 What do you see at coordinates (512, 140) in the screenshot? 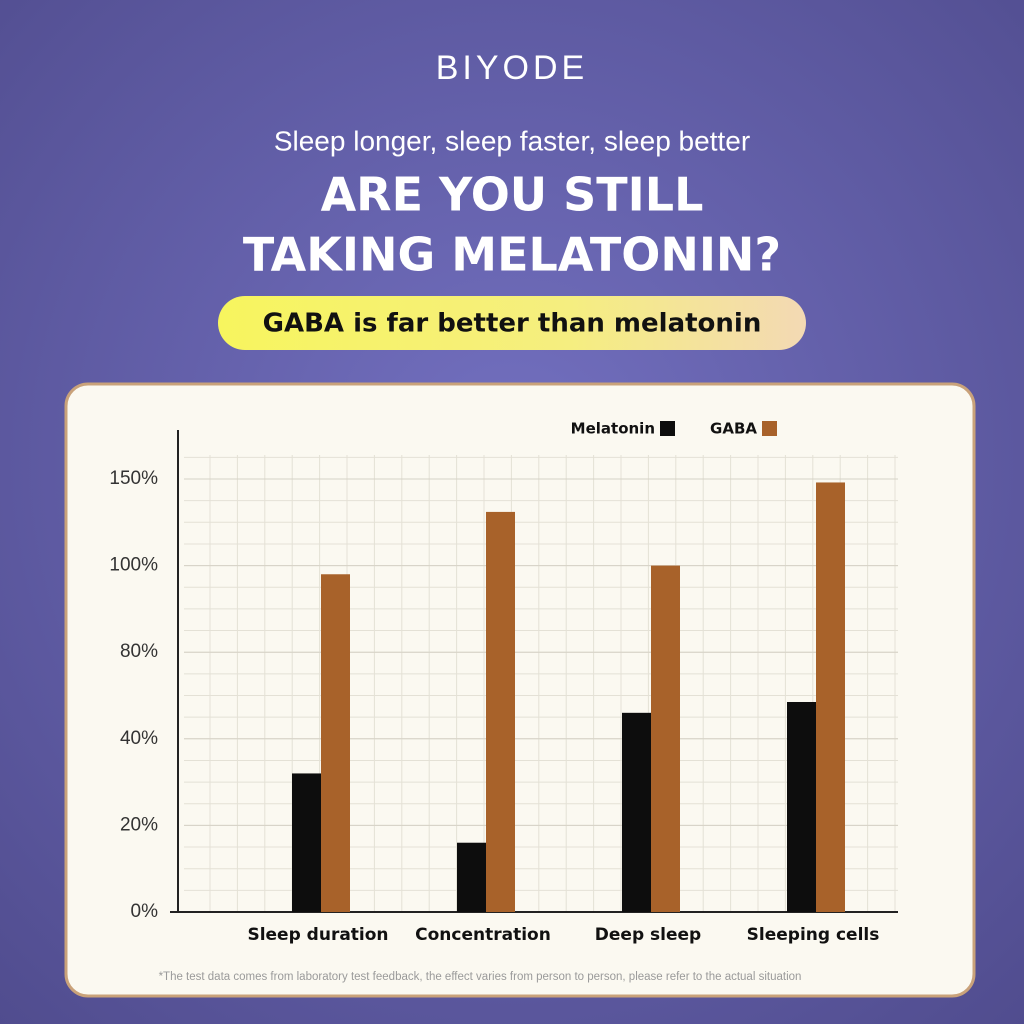
I see `subtitle: Sleep longer, sleep faster, sleep better` at bounding box center [512, 140].